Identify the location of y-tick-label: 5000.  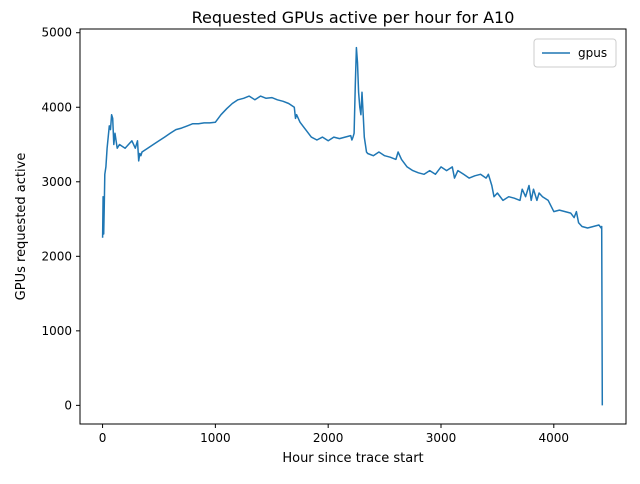
(56, 33).